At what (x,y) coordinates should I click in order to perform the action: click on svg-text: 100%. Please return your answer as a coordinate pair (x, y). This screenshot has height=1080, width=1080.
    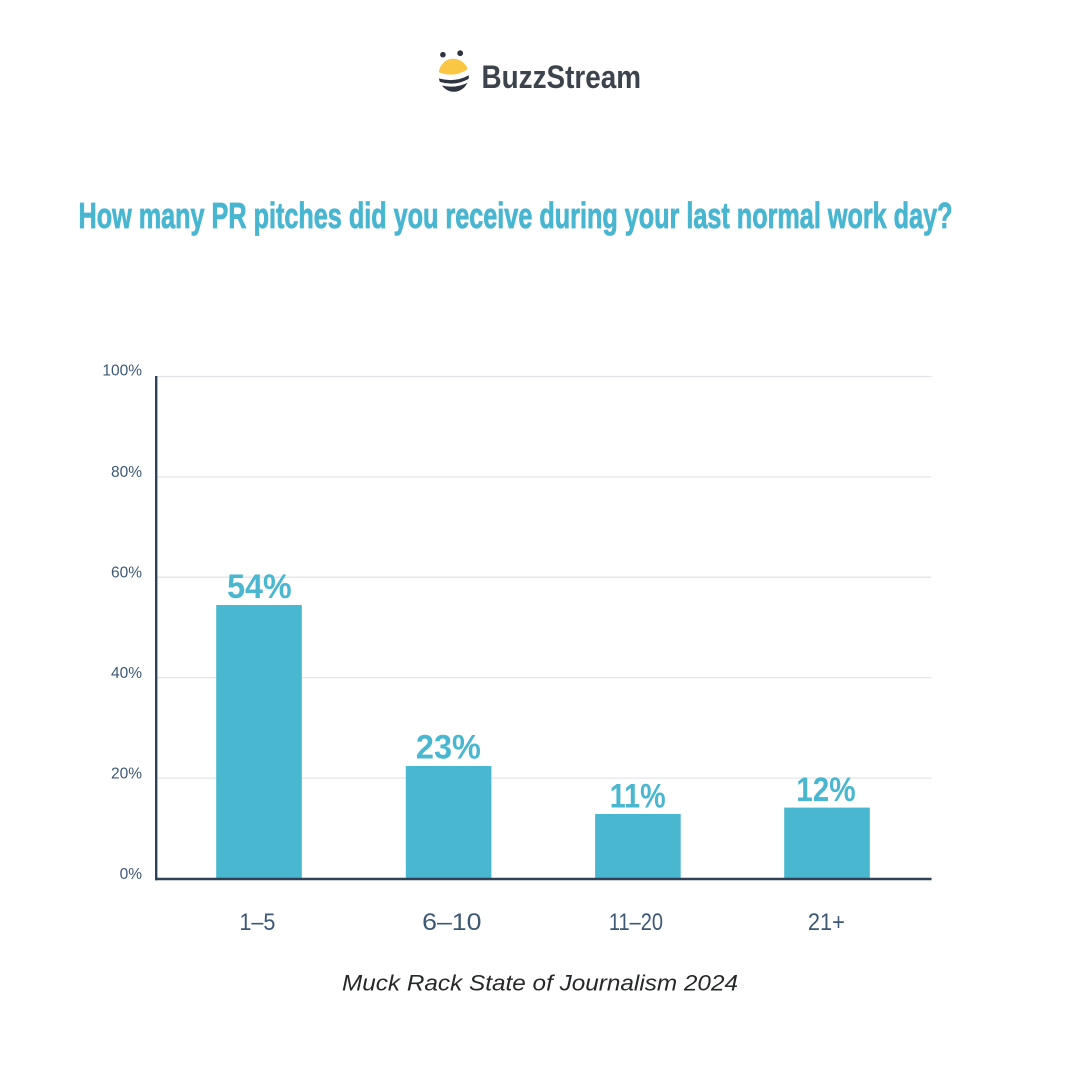
    Looking at the image, I should click on (122, 371).